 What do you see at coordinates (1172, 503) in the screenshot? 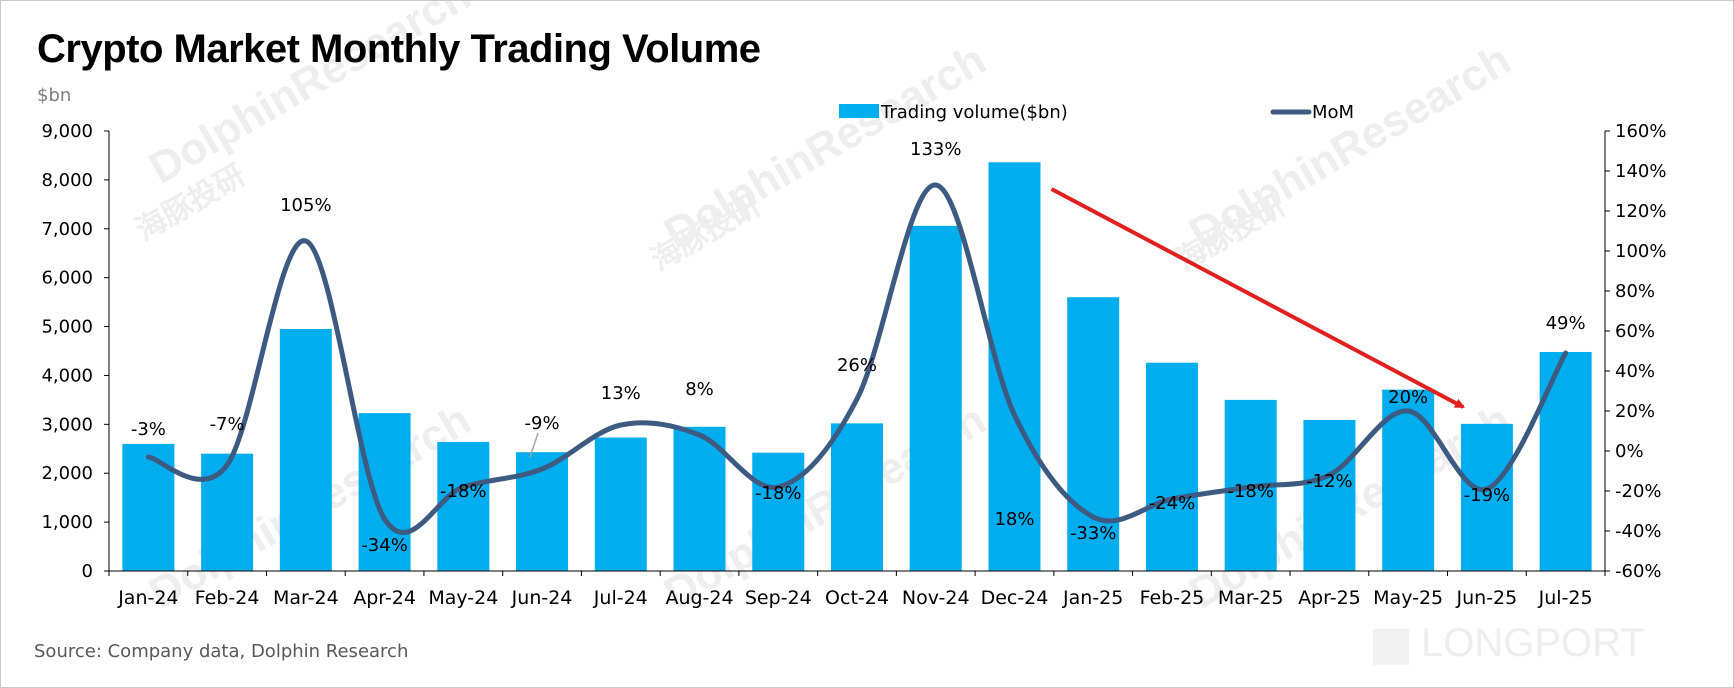
I see `mom-data-label: -24%` at bounding box center [1172, 503].